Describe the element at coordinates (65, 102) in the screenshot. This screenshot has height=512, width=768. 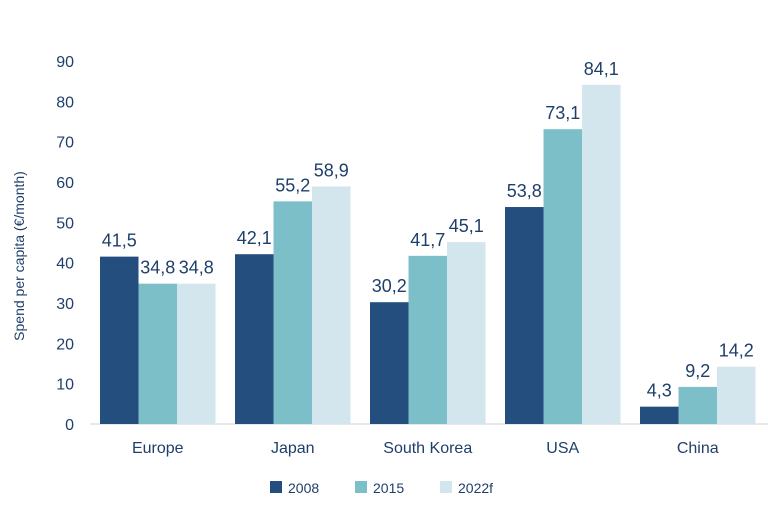
I see `y-tick-label-80: 80` at that location.